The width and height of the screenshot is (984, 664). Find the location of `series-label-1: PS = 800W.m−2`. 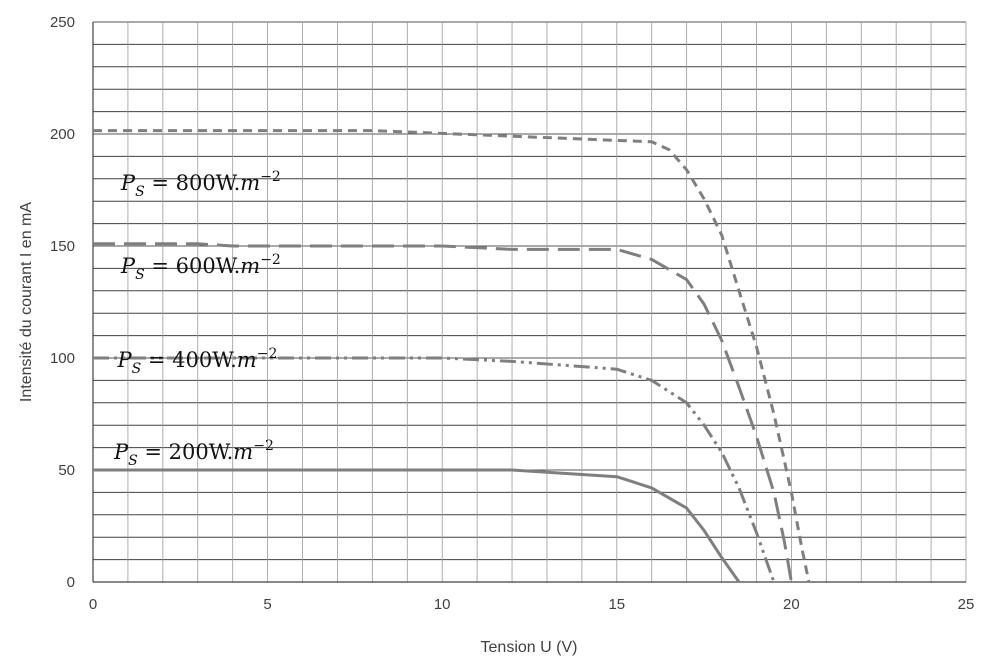

series-label-1: PS = 800W.m−2 is located at coordinates (200, 184).